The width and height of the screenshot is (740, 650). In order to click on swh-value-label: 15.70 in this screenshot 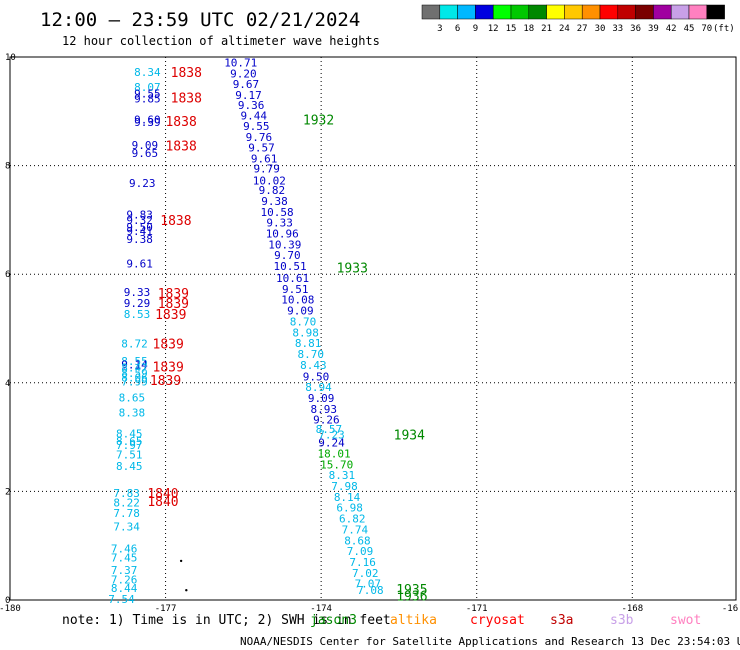, I will do `click(336, 464)`.